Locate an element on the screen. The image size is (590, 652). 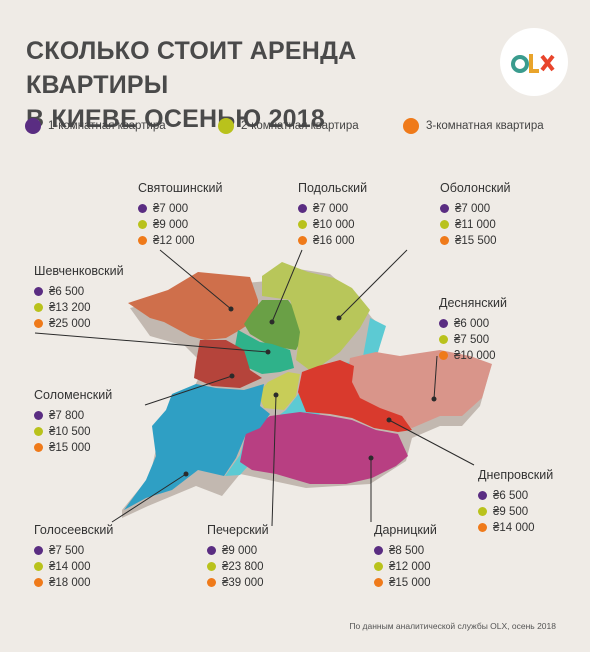
price-value: ₴25 000 is located at coordinates (70, 324).